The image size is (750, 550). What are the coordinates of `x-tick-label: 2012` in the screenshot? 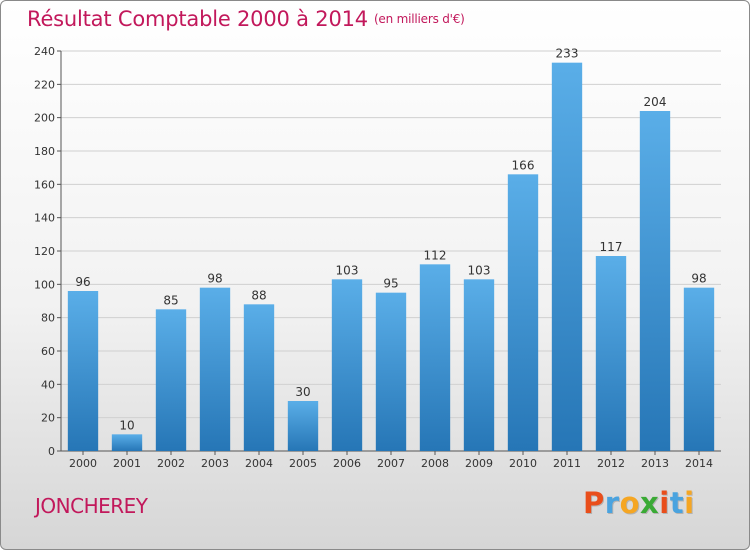 It's located at (611, 463).